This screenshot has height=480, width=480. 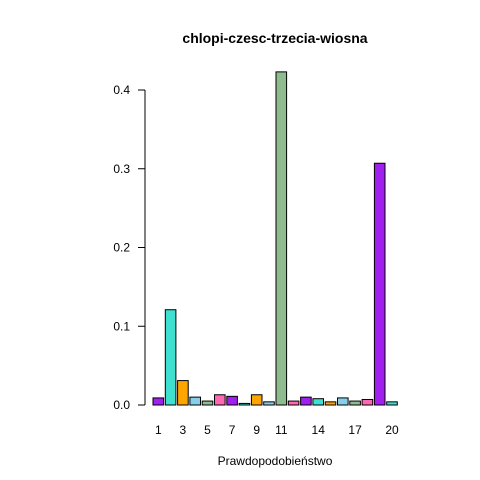 I want to click on x-tick-labels: 1 3 5 7 9 11 14 17 20, so click(x=277, y=430).